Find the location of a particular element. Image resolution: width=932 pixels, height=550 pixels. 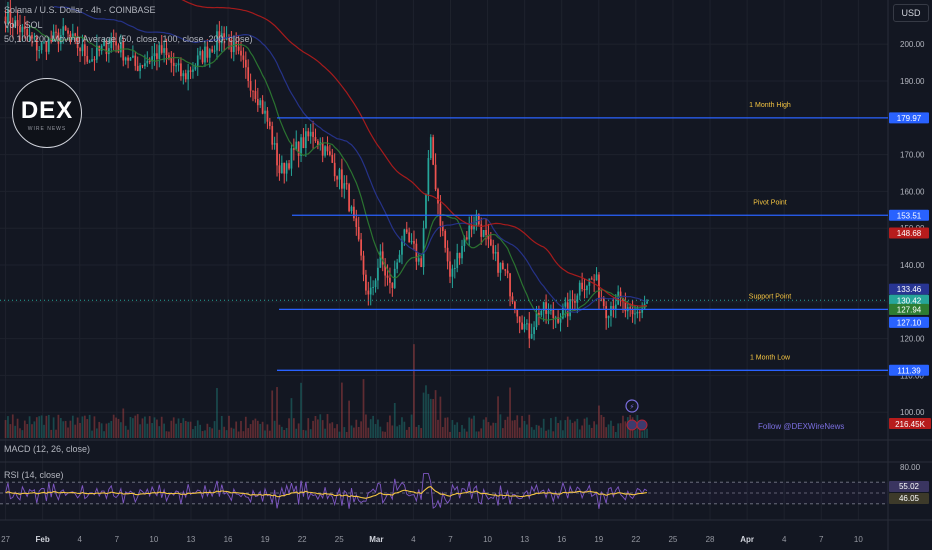

rsi-line is located at coordinates (326, 491).